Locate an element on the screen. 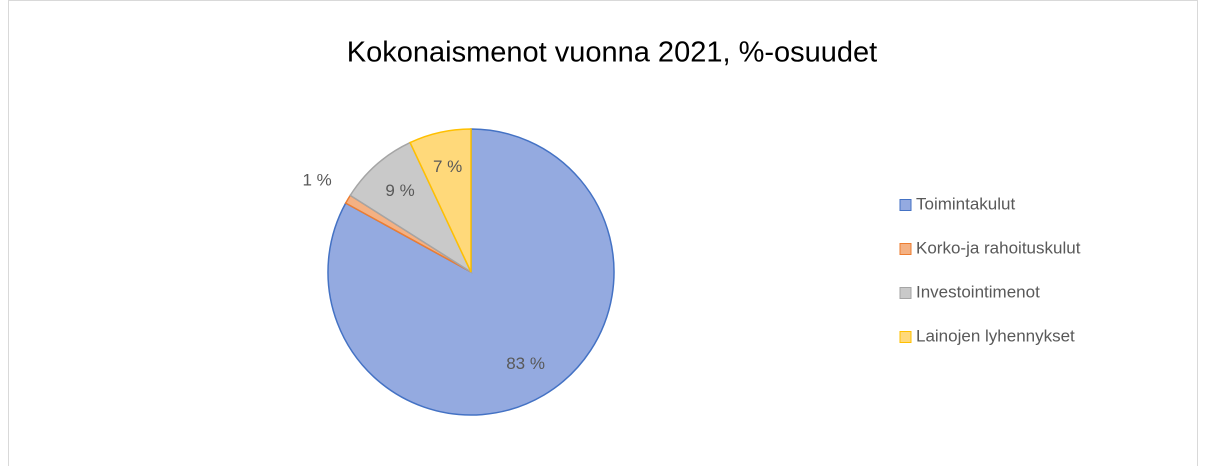 The image size is (1206, 466). data-label: 7 % is located at coordinates (447, 166).